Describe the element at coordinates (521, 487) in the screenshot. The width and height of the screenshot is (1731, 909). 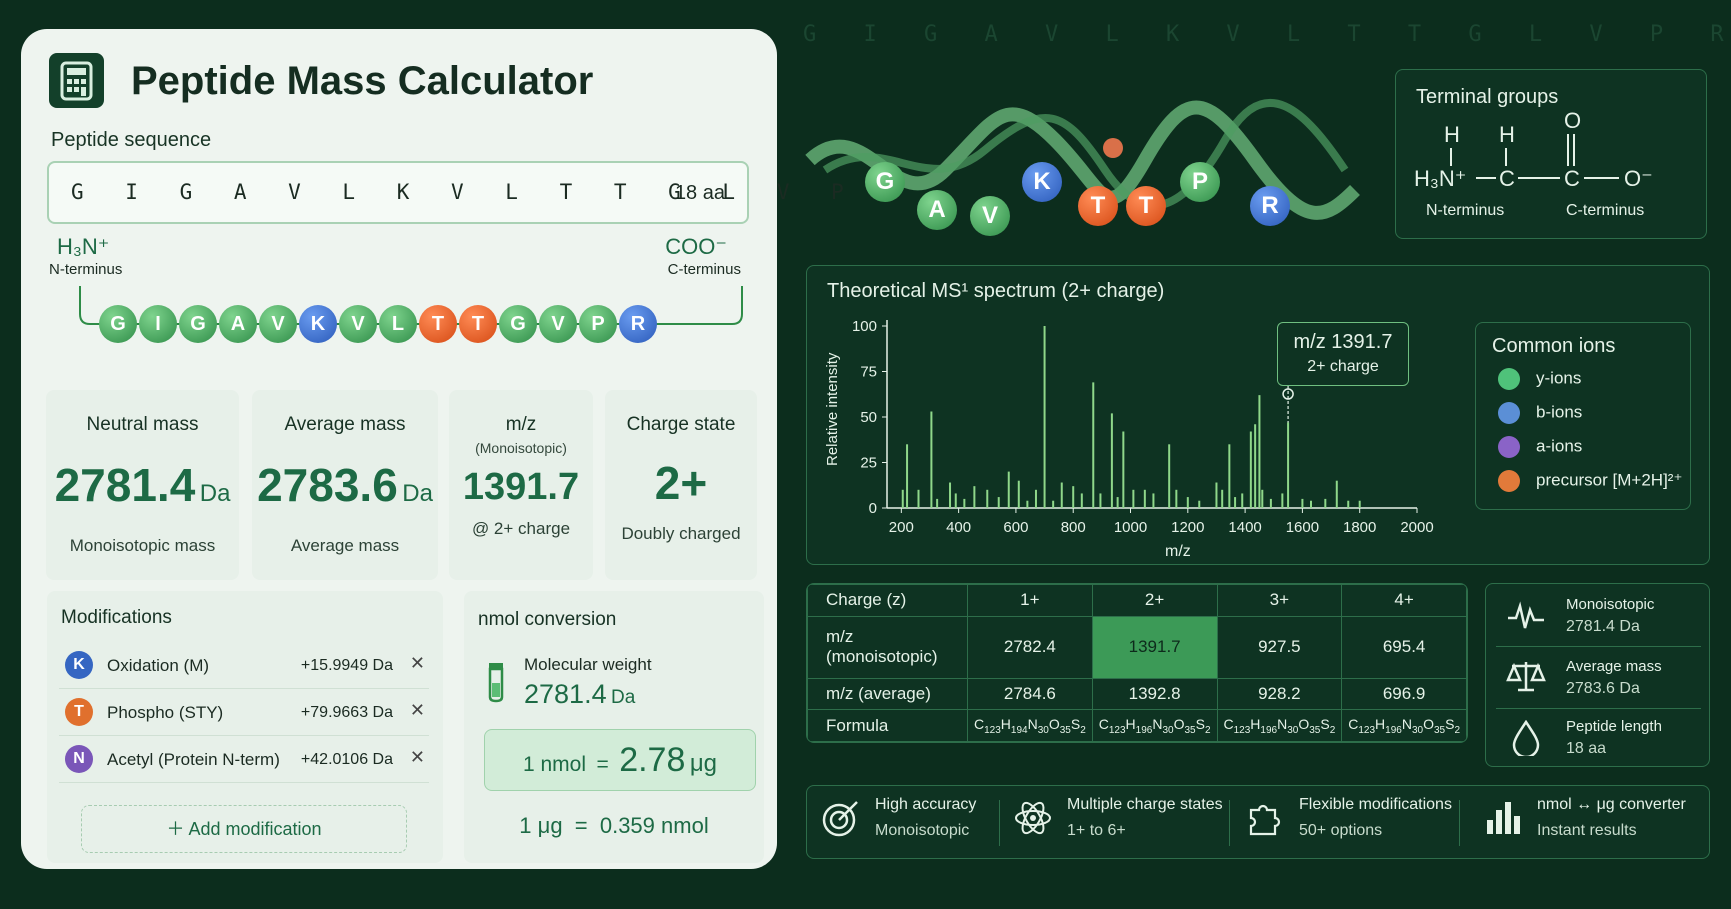
I see `mz-value: 1391.7` at that location.